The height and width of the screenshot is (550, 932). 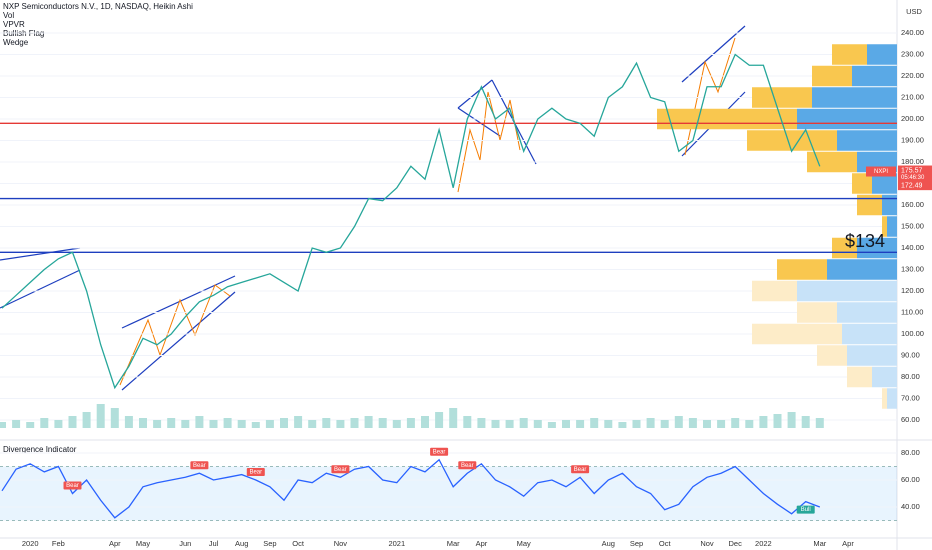 What do you see at coordinates (865, 241) in the screenshot?
I see `level-label: $134` at bounding box center [865, 241].